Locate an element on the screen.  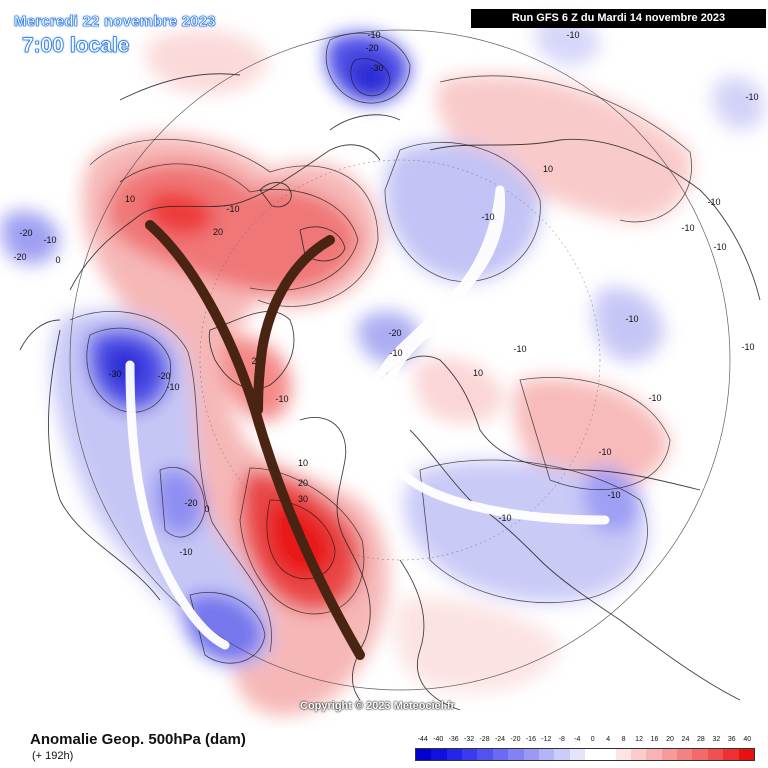
negative-anomaly-mid-pacific is located at coordinates (179, 502).